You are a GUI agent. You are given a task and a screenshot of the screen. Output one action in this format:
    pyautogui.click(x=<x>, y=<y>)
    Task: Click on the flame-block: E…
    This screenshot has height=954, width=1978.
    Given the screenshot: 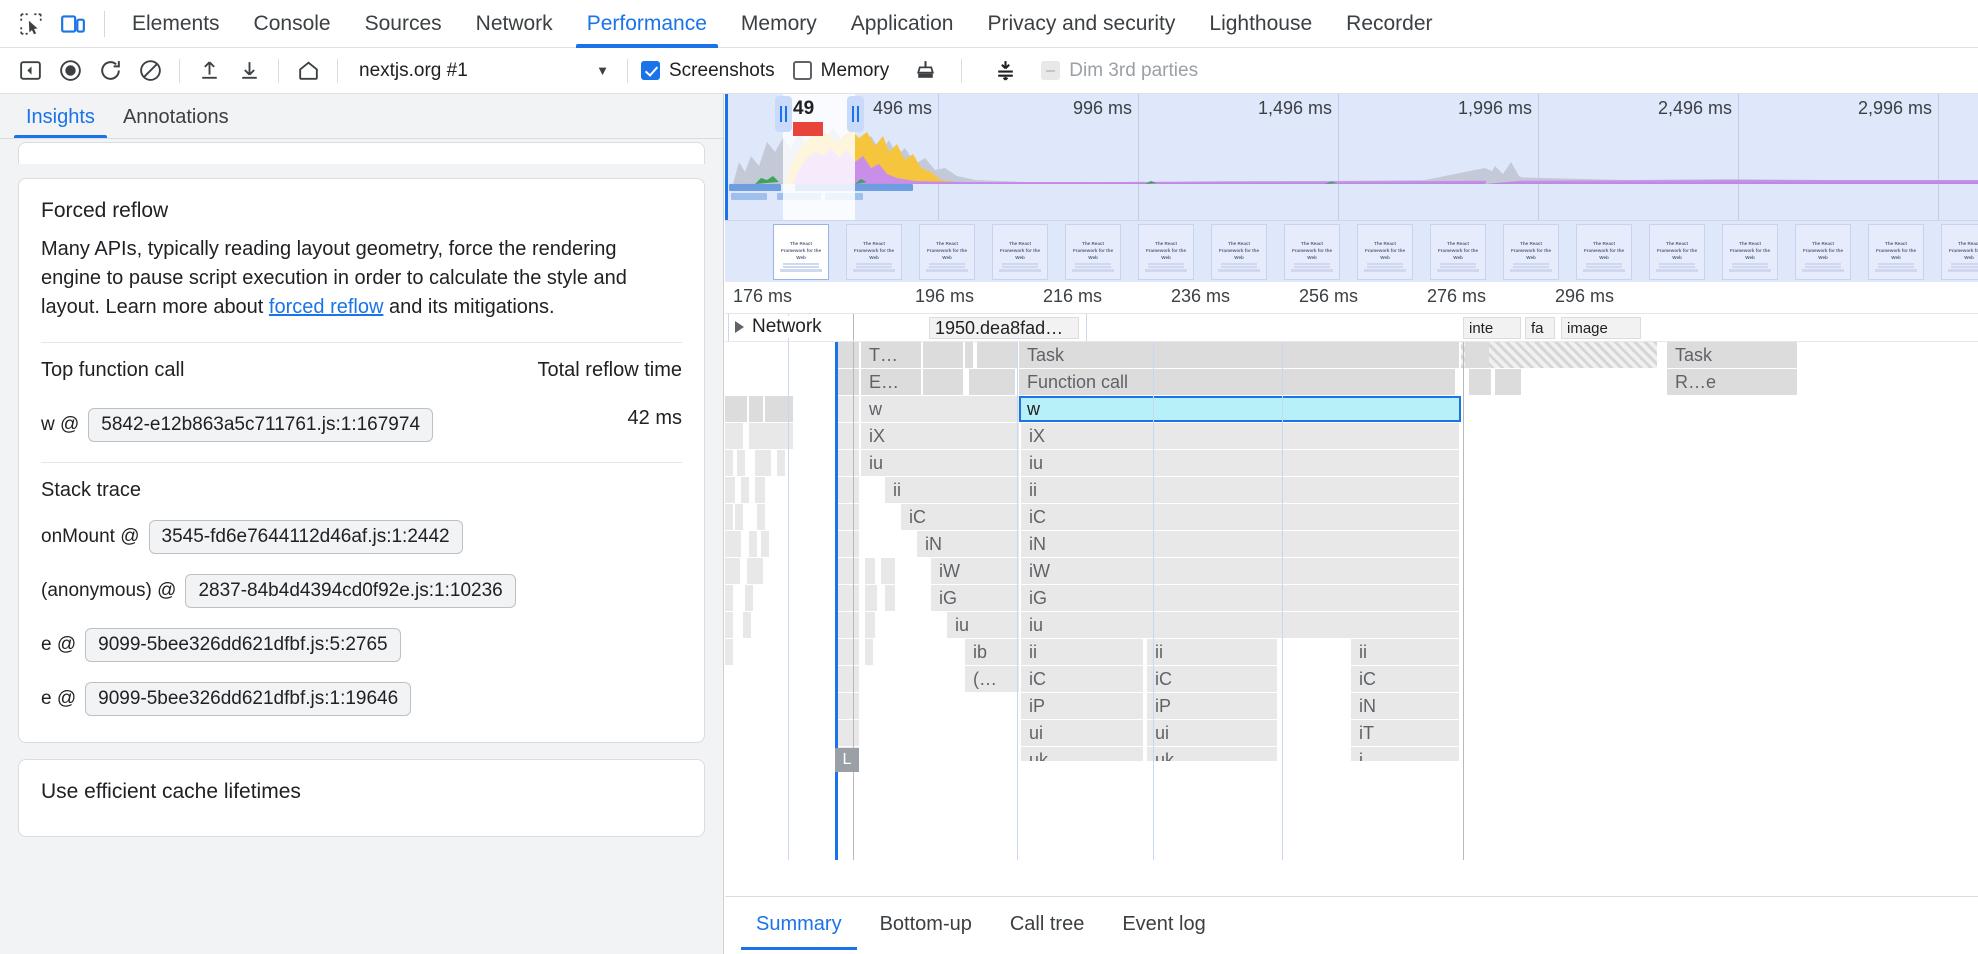 What is the action you would take?
    pyautogui.click(x=891, y=382)
    